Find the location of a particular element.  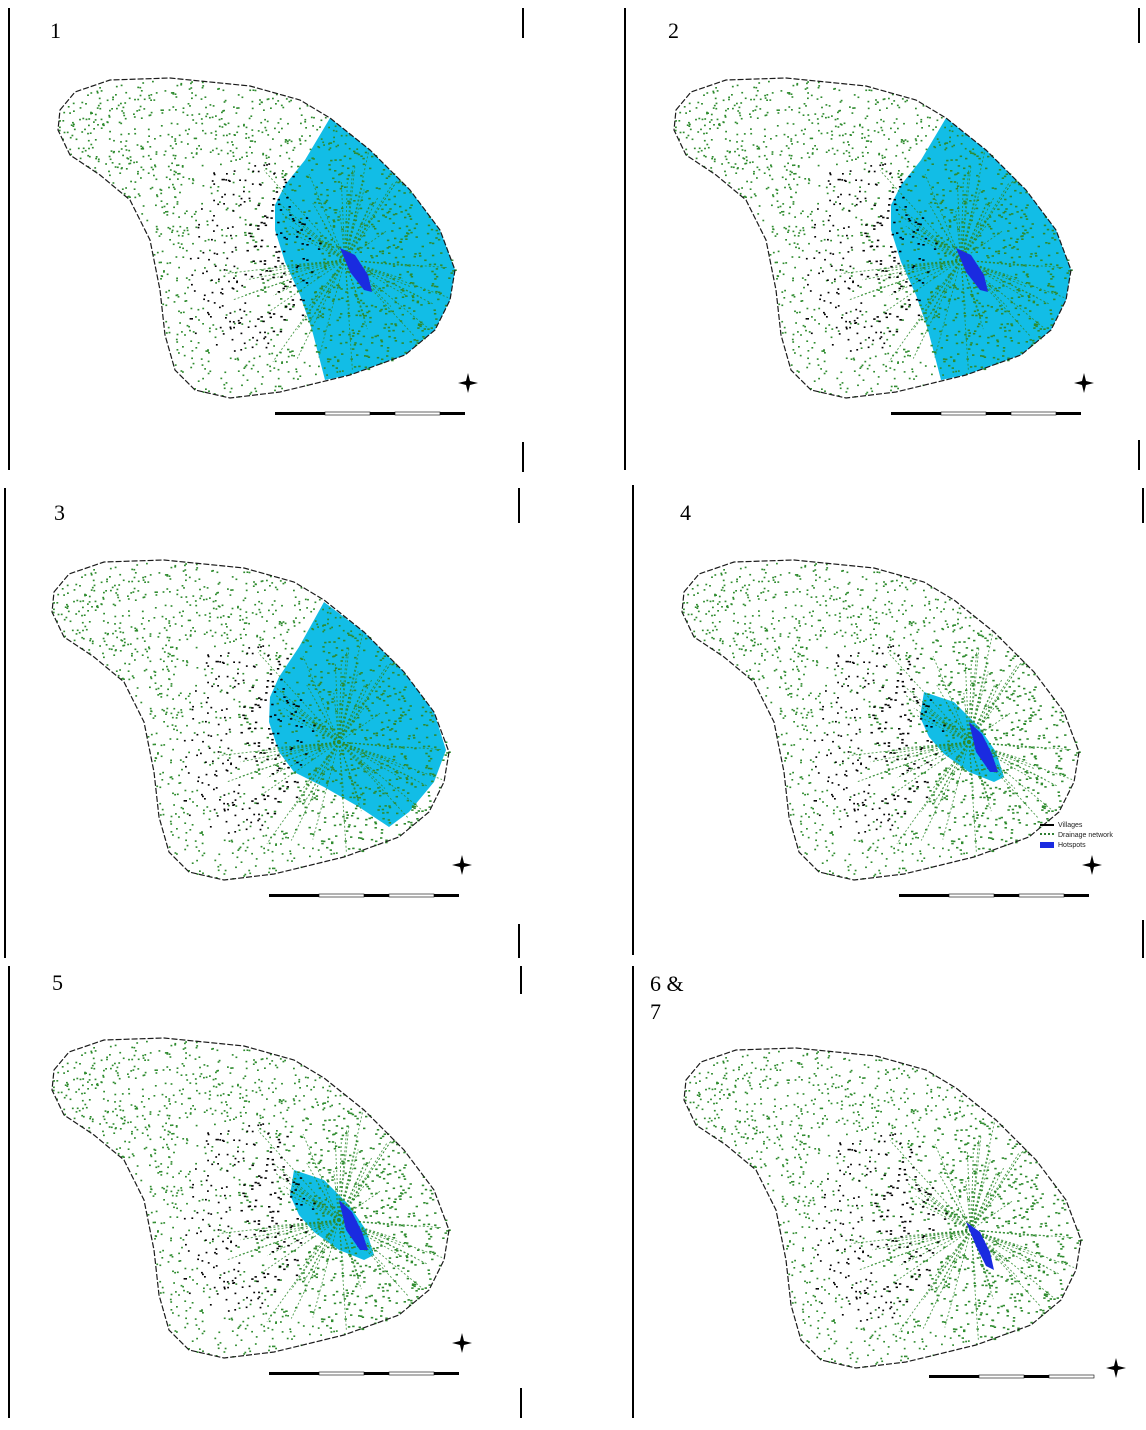

map-panel-5: 5 is located at coordinates (257, 1195).